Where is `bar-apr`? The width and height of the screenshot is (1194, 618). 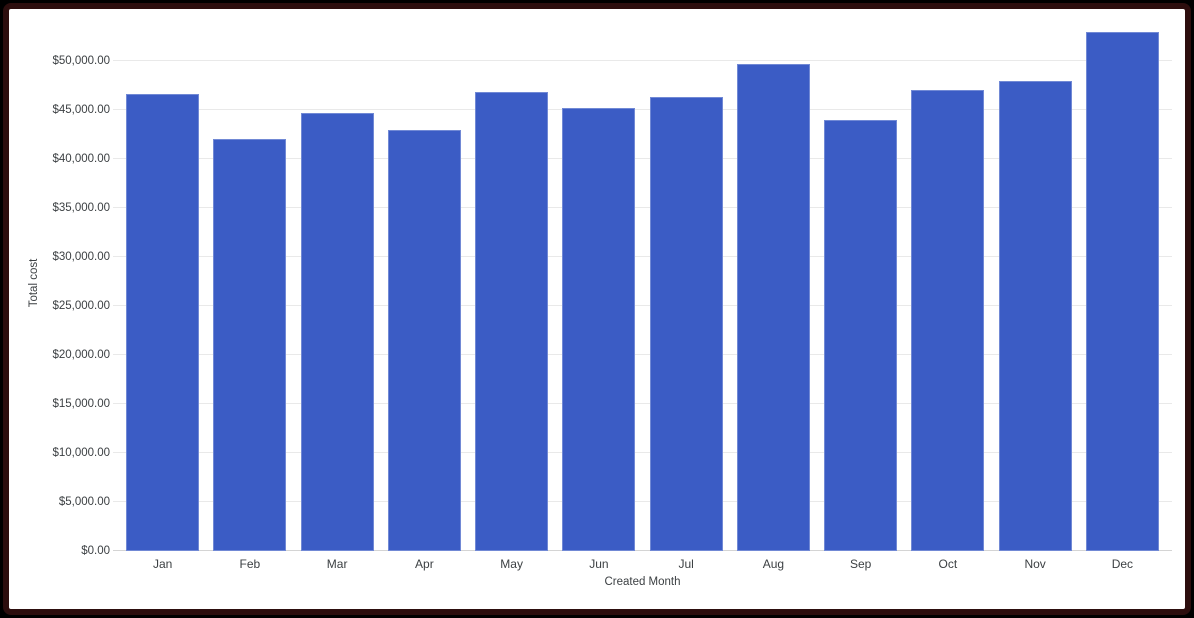
bar-apr is located at coordinates (424, 340).